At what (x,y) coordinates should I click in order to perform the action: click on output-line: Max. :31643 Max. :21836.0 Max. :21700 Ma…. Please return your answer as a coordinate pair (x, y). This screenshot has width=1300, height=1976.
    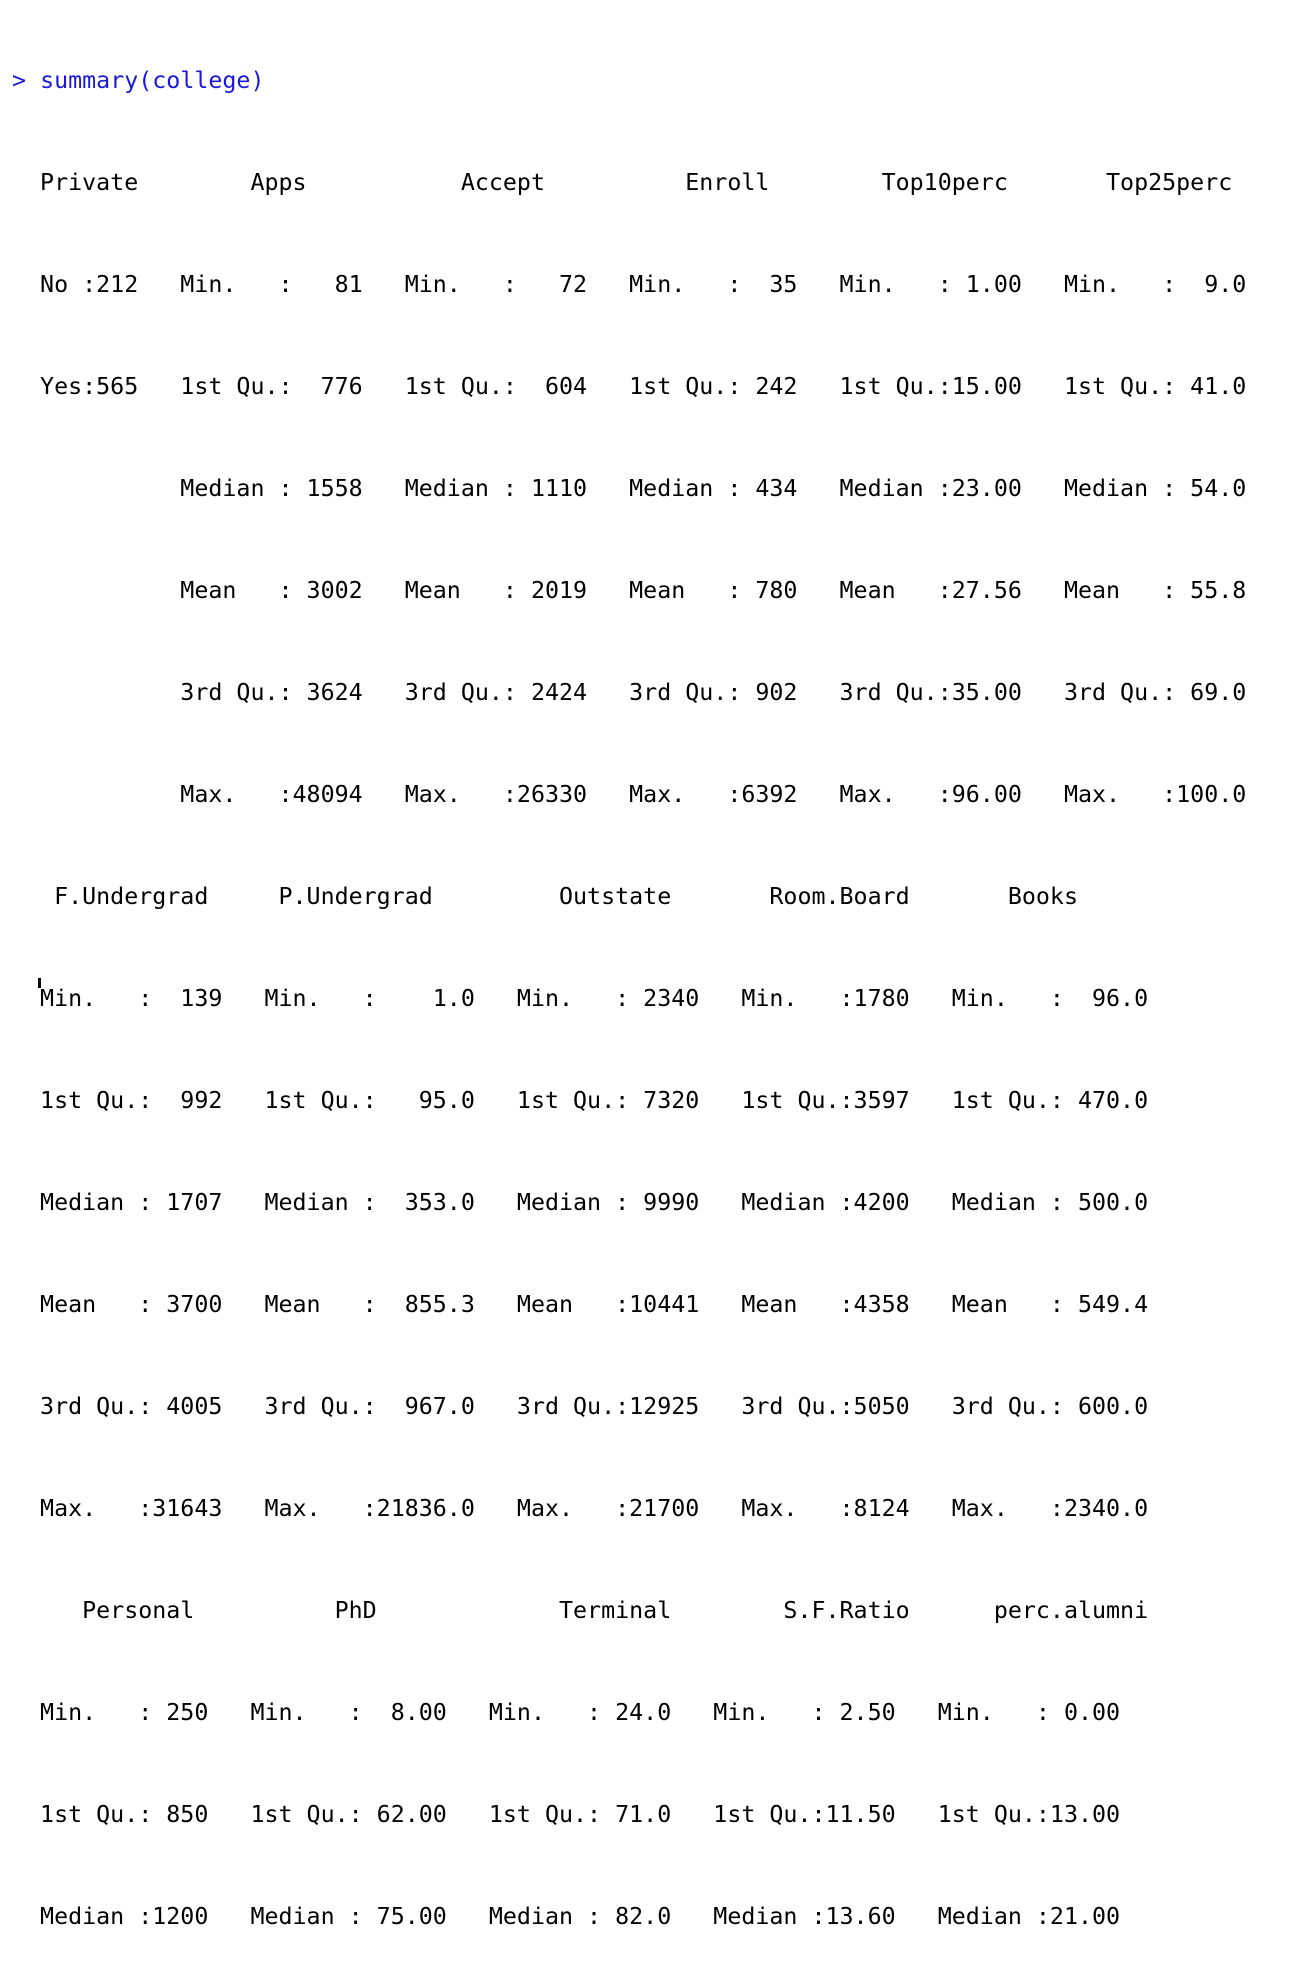
    Looking at the image, I should click on (594, 1508).